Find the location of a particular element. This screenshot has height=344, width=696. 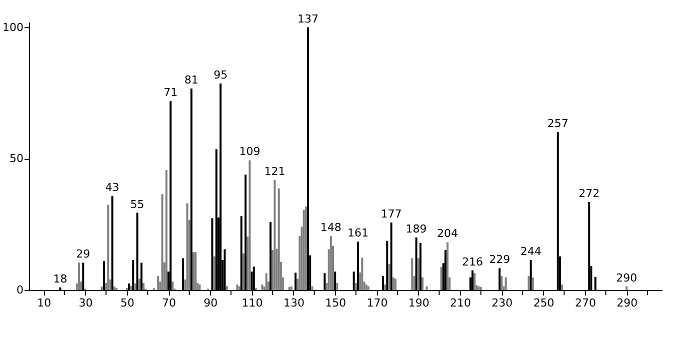

annotation: 204 is located at coordinates (447, 233).